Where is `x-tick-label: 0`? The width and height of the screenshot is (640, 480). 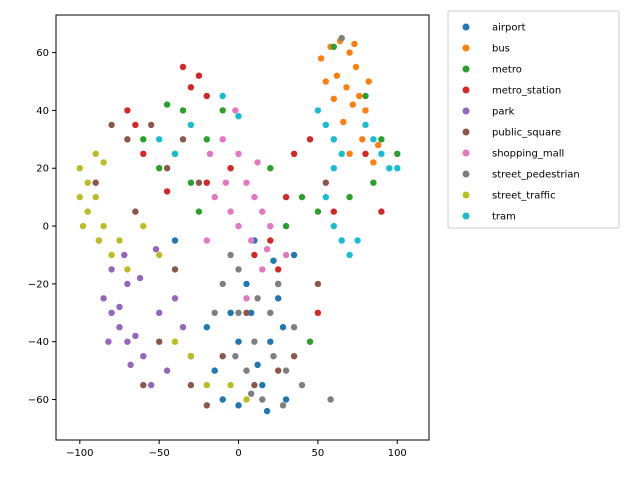 x-tick-label: 0 is located at coordinates (238, 453).